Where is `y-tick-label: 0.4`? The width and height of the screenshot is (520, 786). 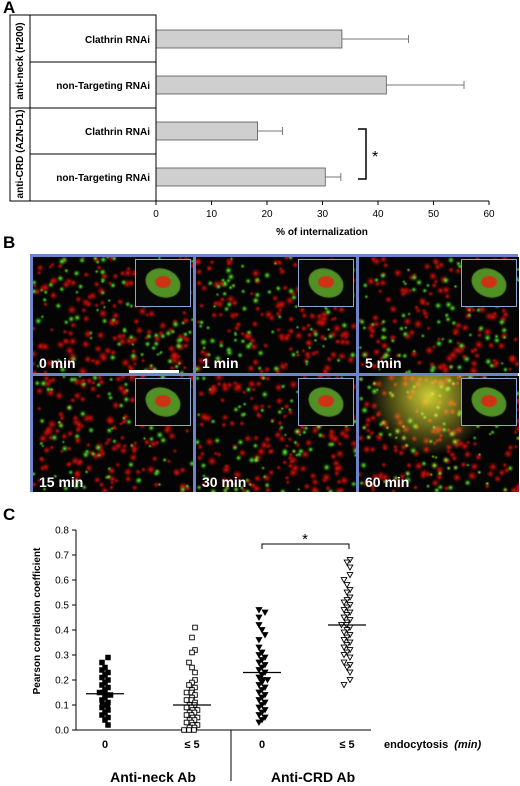
y-tick-label: 0.4 is located at coordinates (62, 631).